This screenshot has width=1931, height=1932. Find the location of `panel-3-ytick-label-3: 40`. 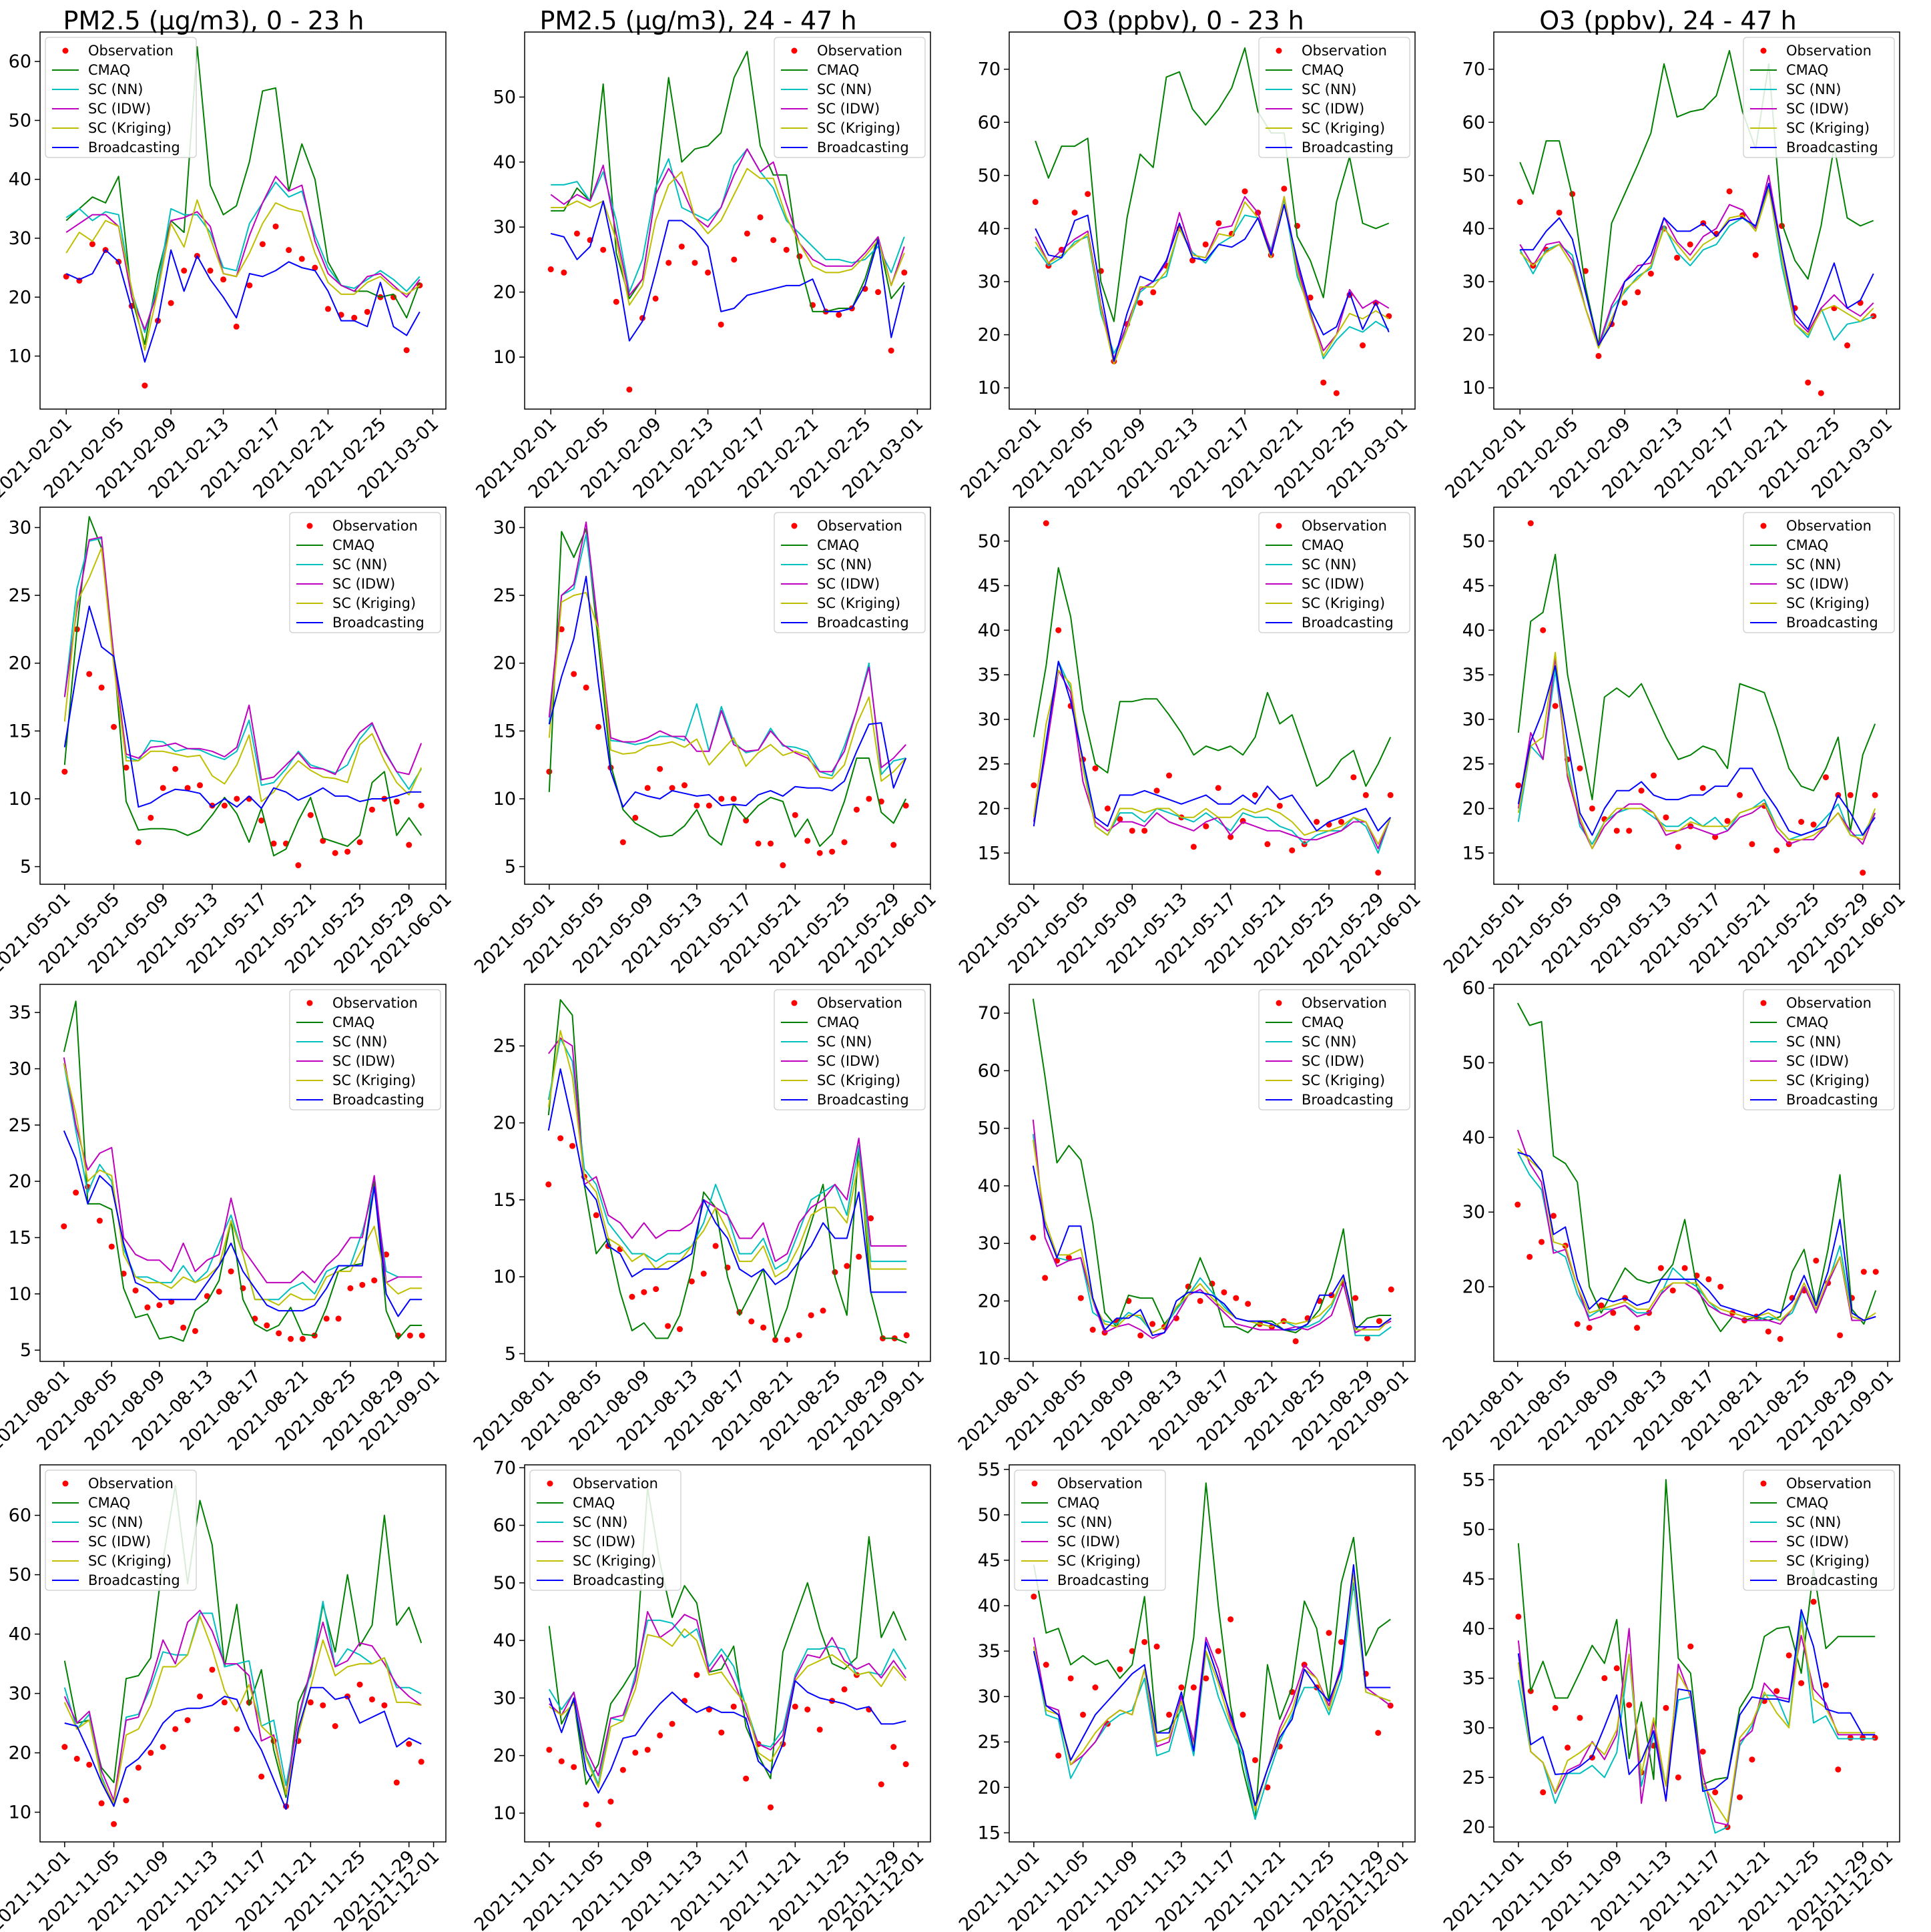

panel-3-ytick-label-3: 40 is located at coordinates (989, 228).